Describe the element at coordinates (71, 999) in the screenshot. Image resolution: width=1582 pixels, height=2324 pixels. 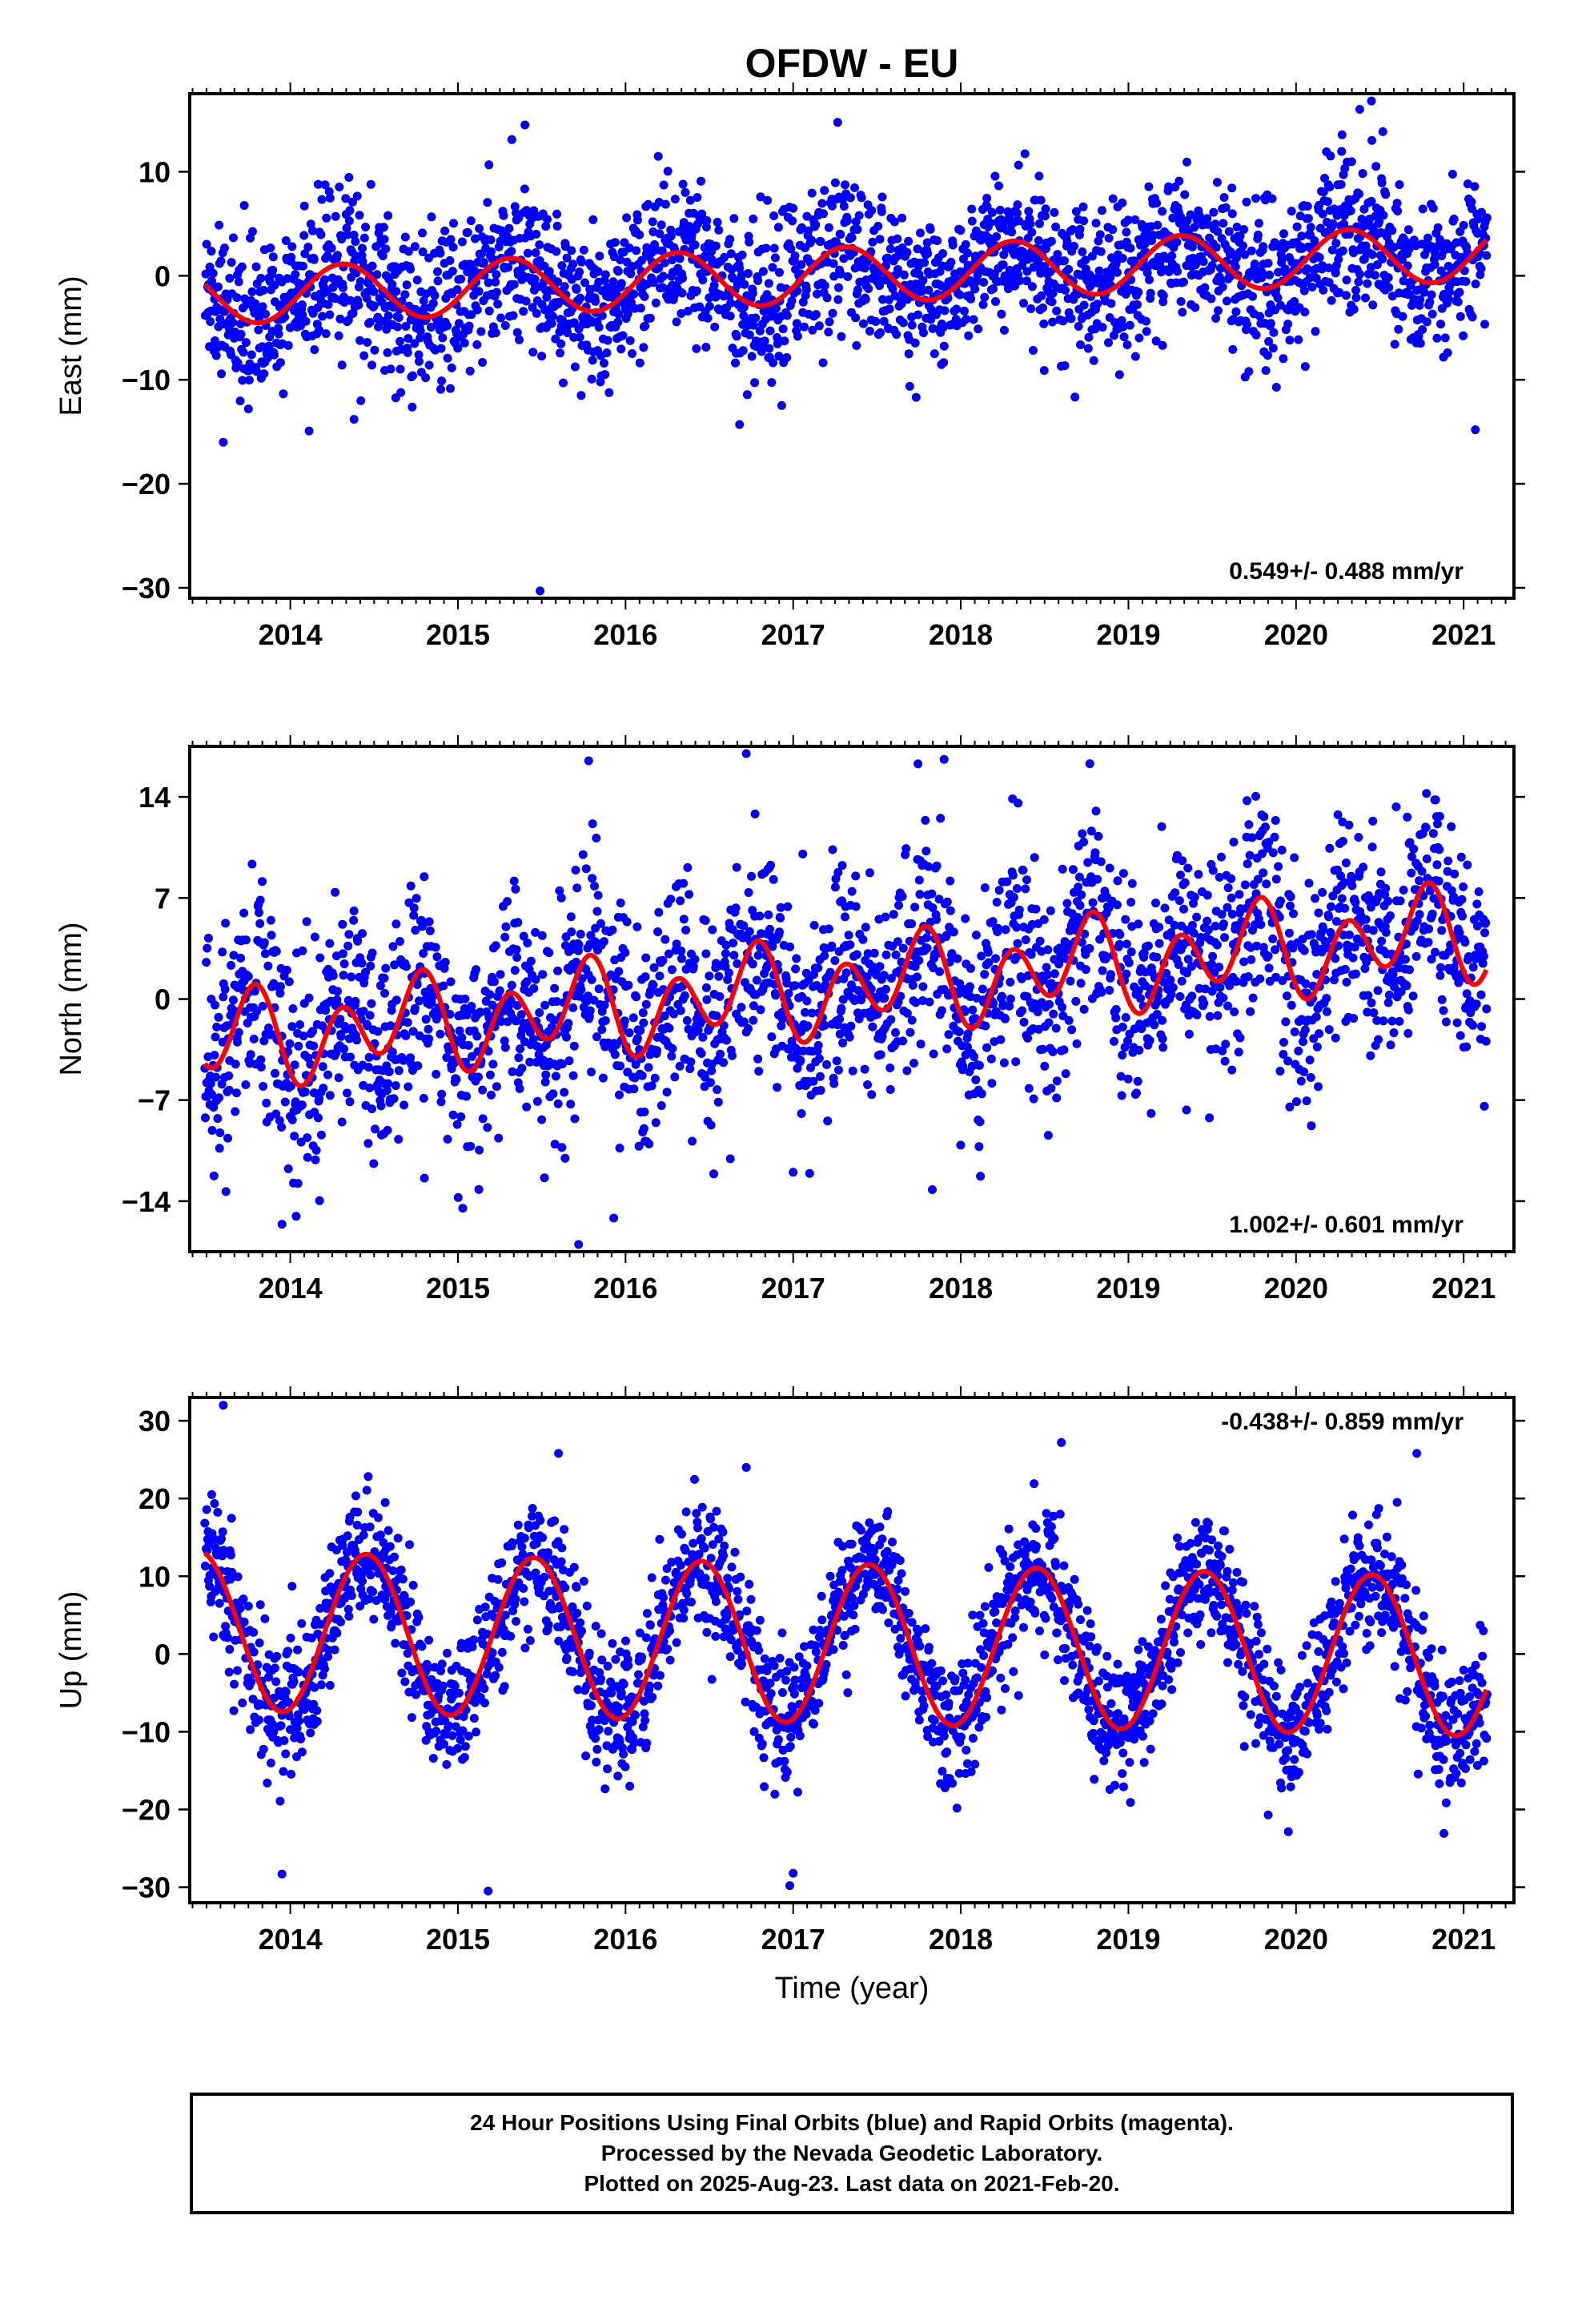
I see `y-axis-label: North (mm)` at that location.